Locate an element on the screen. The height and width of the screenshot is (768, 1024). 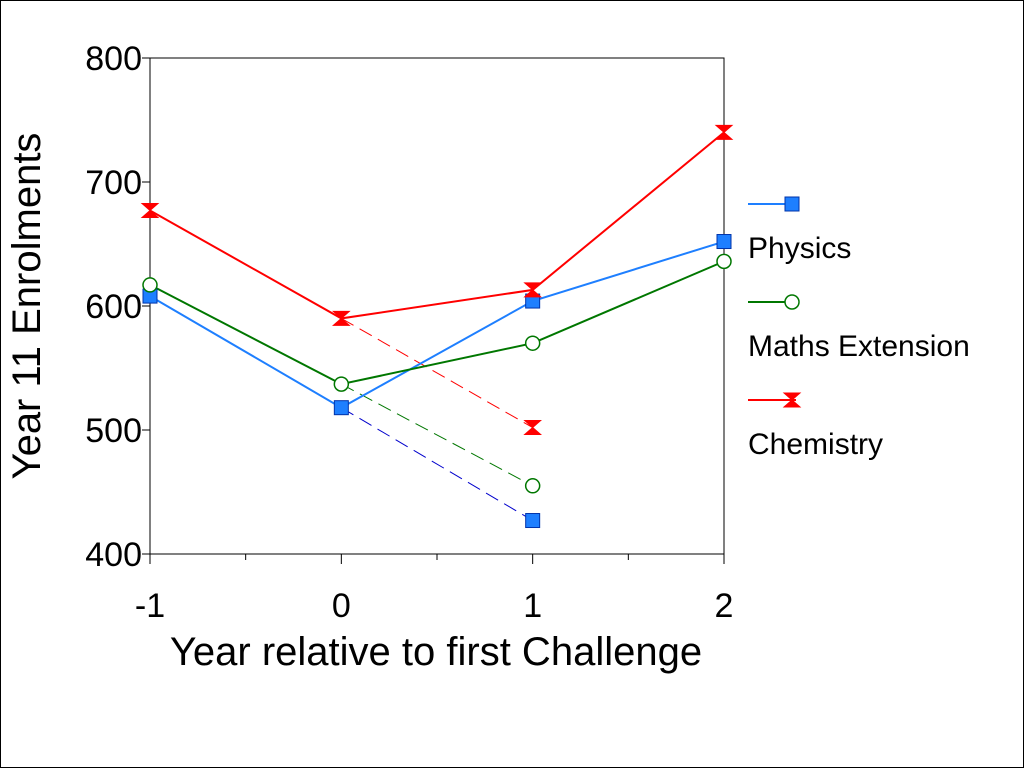
legend-maths-extension-label: Maths Extension is located at coordinates (859, 346).